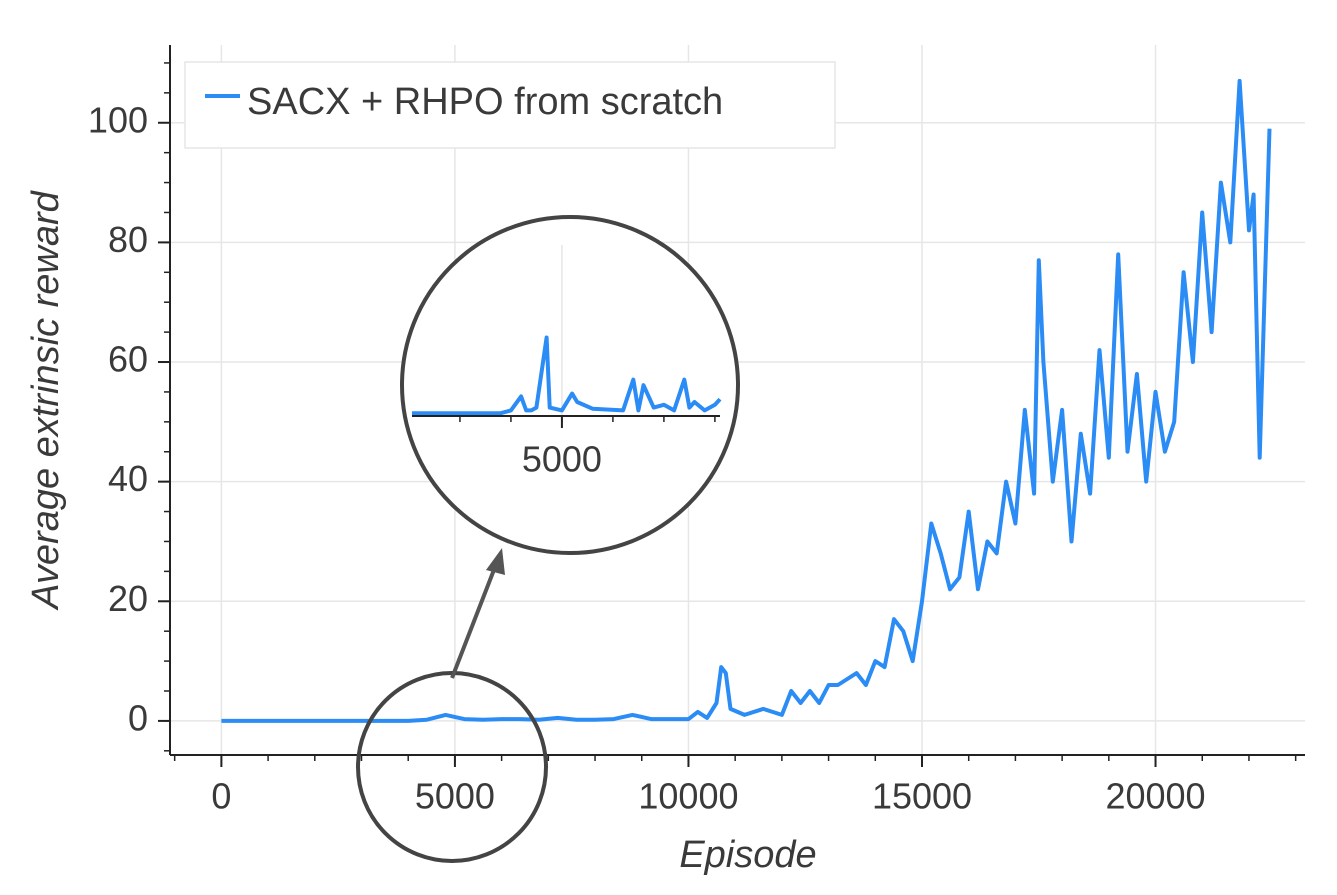 This screenshot has height=895, width=1337. What do you see at coordinates (452, 767) in the screenshot?
I see `zoom-circle` at bounding box center [452, 767].